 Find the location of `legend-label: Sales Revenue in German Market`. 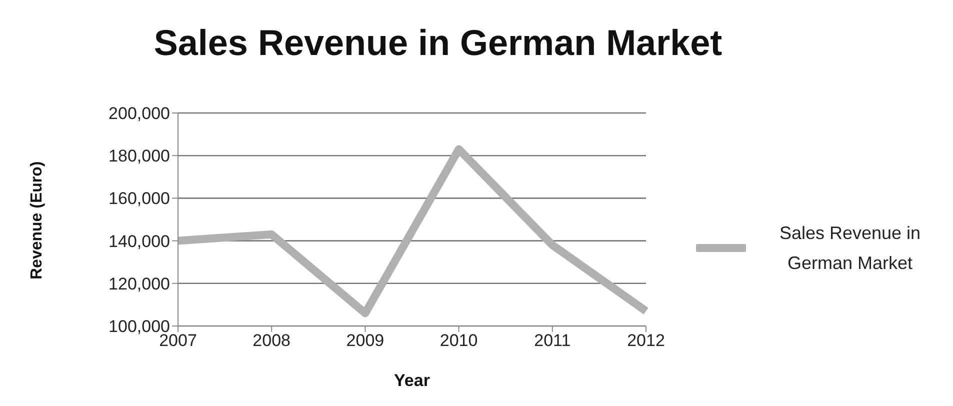

legend-label: Sales Revenue in German Market is located at coordinates (850, 248).